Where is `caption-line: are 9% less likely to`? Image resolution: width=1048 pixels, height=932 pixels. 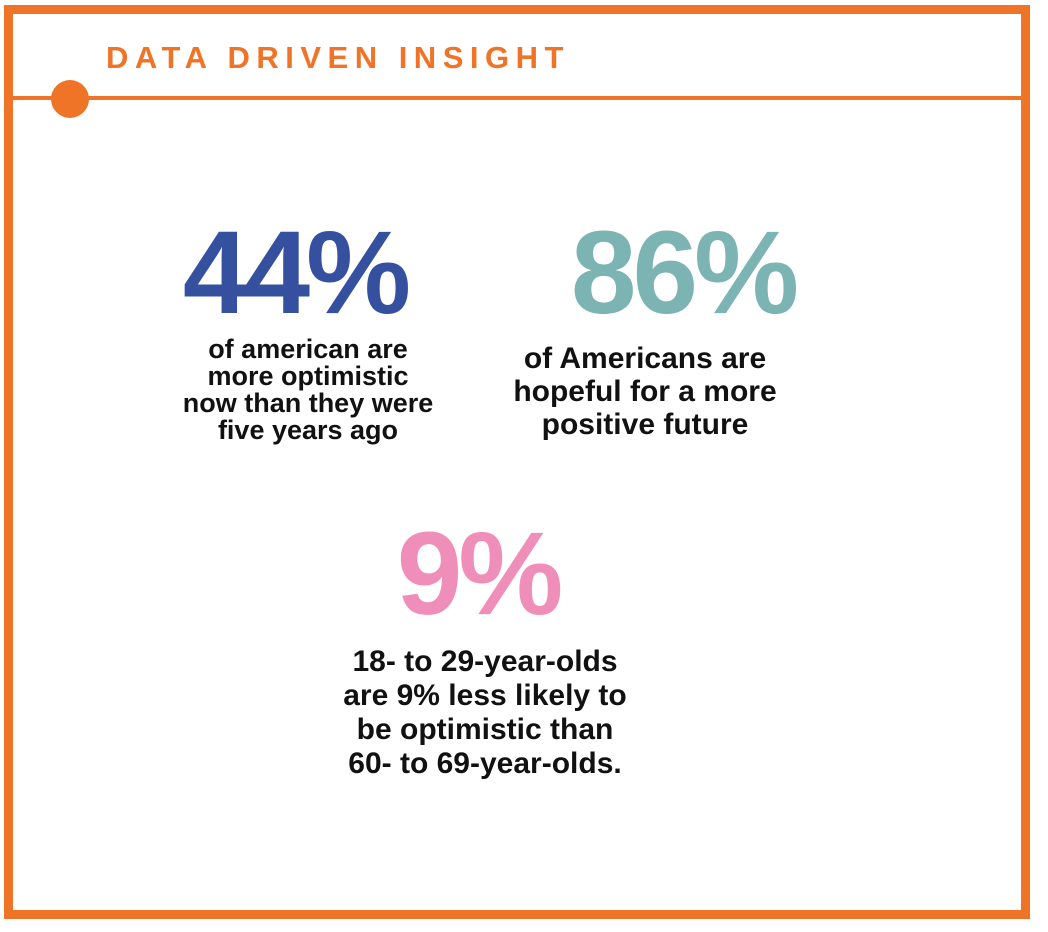 caption-line: are 9% less likely to is located at coordinates (485, 695).